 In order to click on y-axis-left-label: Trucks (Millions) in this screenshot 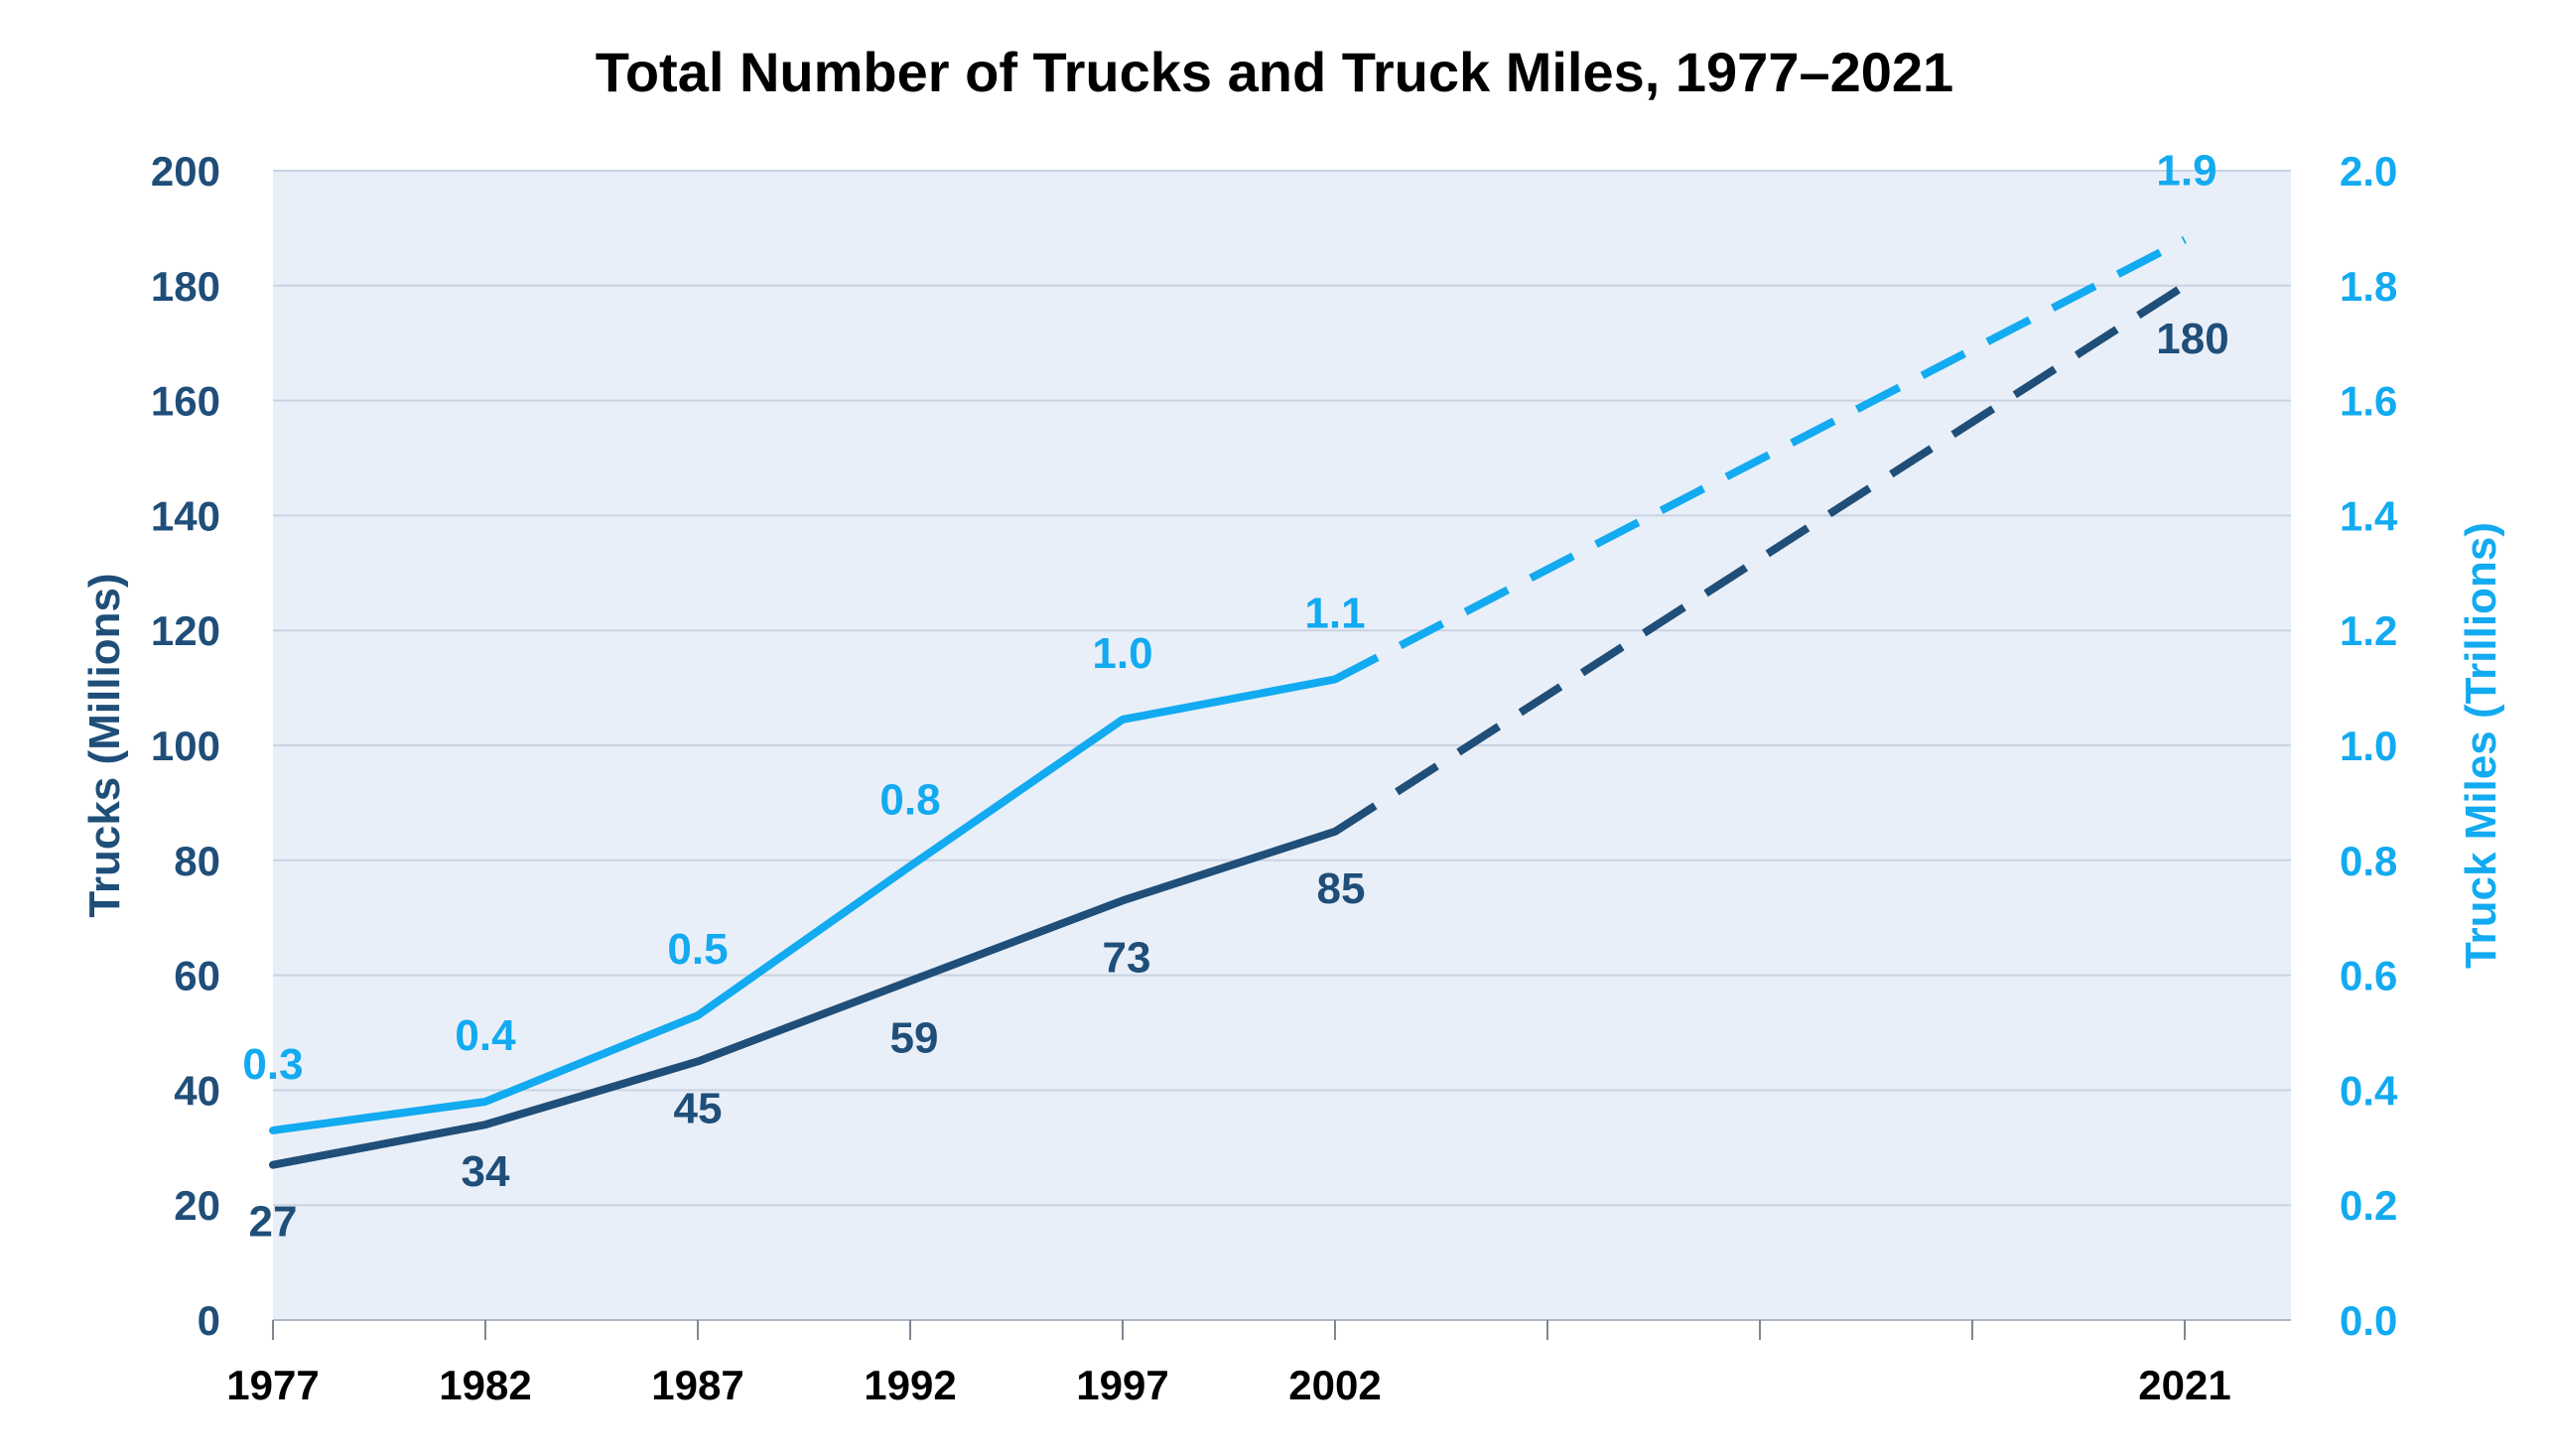, I will do `click(105, 745)`.